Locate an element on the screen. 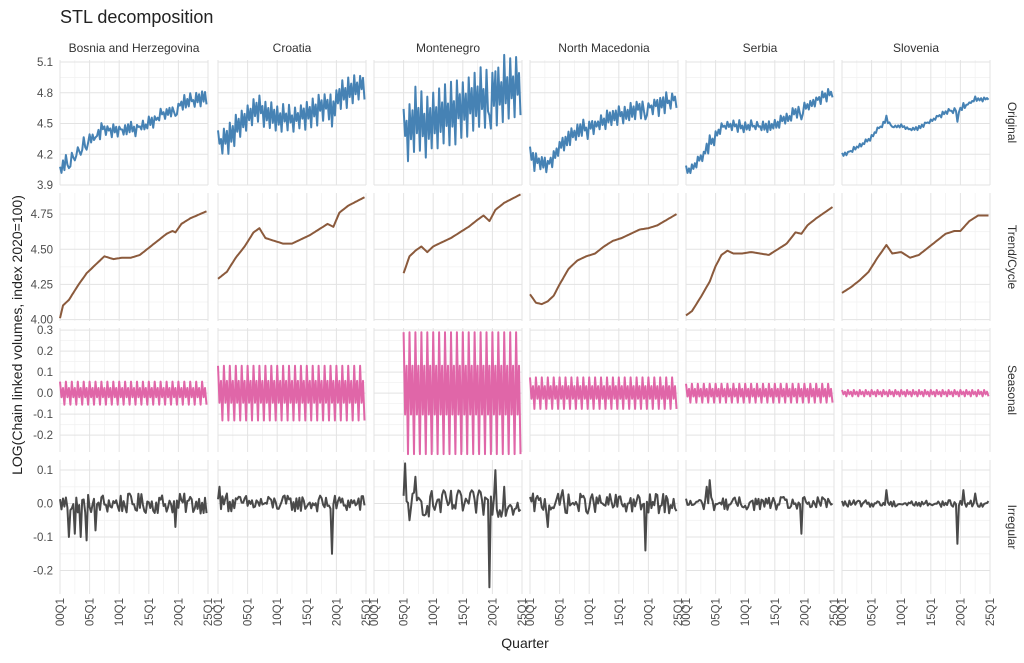 The width and height of the screenshot is (1024, 663). series-line-montenegro-trend-cycle is located at coordinates (461, 233).